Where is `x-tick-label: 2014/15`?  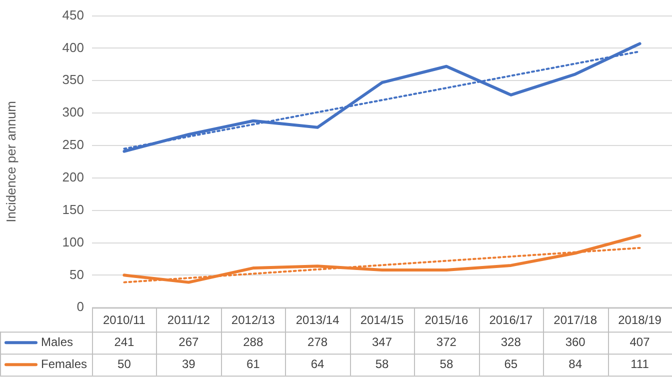 x-tick-label: 2014/15 is located at coordinates (382, 320).